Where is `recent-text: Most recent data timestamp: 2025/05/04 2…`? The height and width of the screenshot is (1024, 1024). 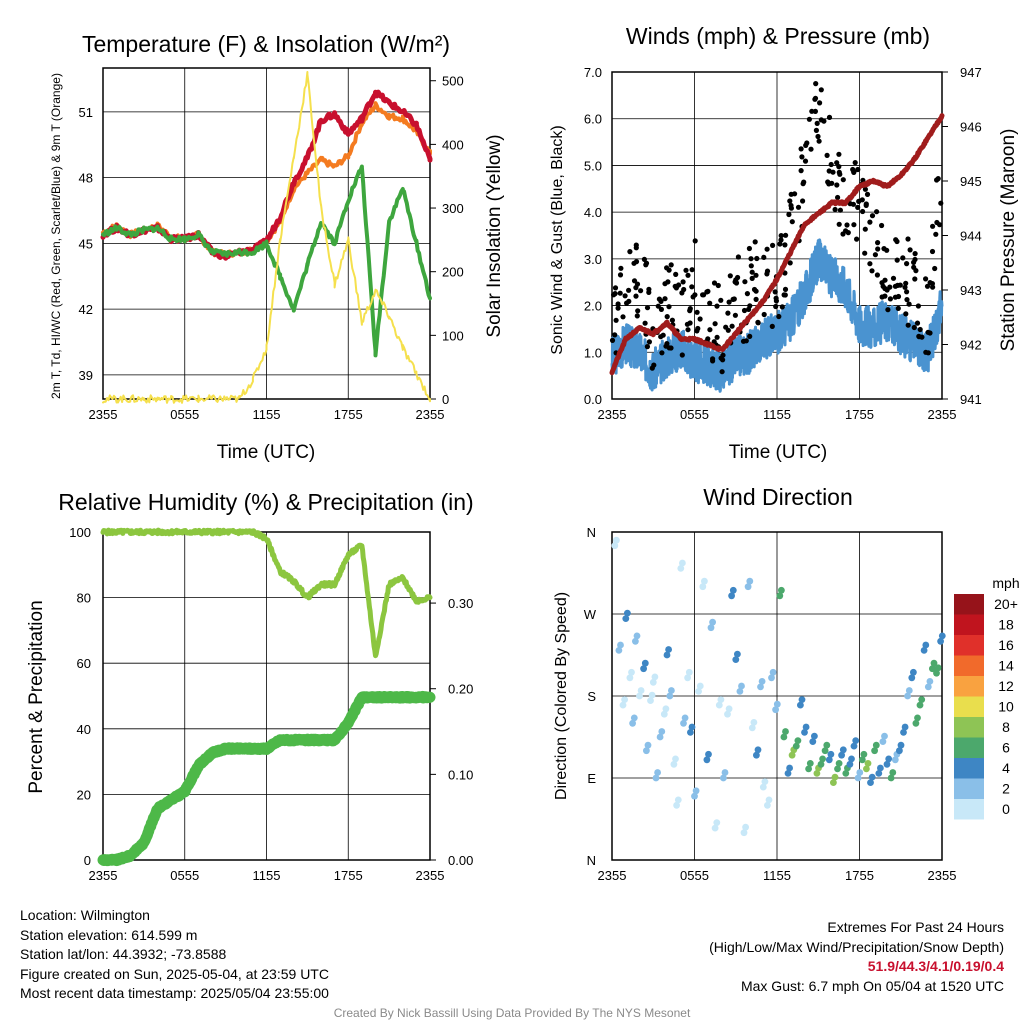
recent-text: Most recent data timestamp: 2025/05/04 2… is located at coordinates (174, 993).